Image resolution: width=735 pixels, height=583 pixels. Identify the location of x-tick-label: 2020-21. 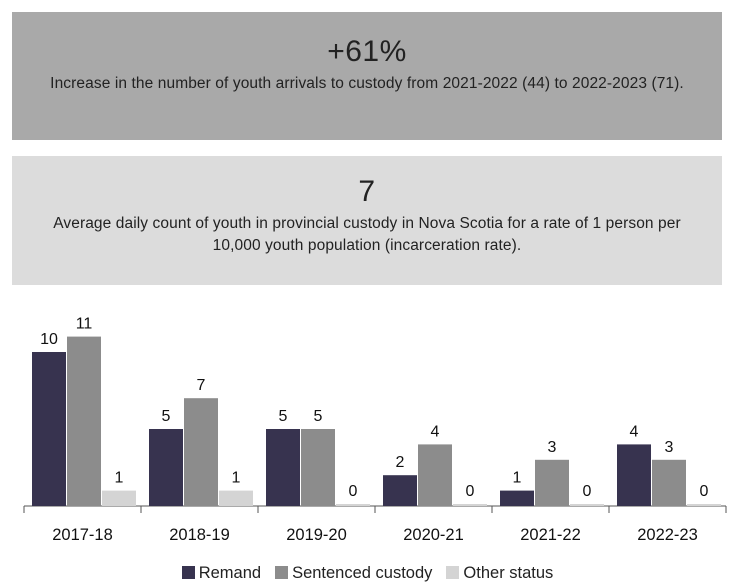
(433, 535).